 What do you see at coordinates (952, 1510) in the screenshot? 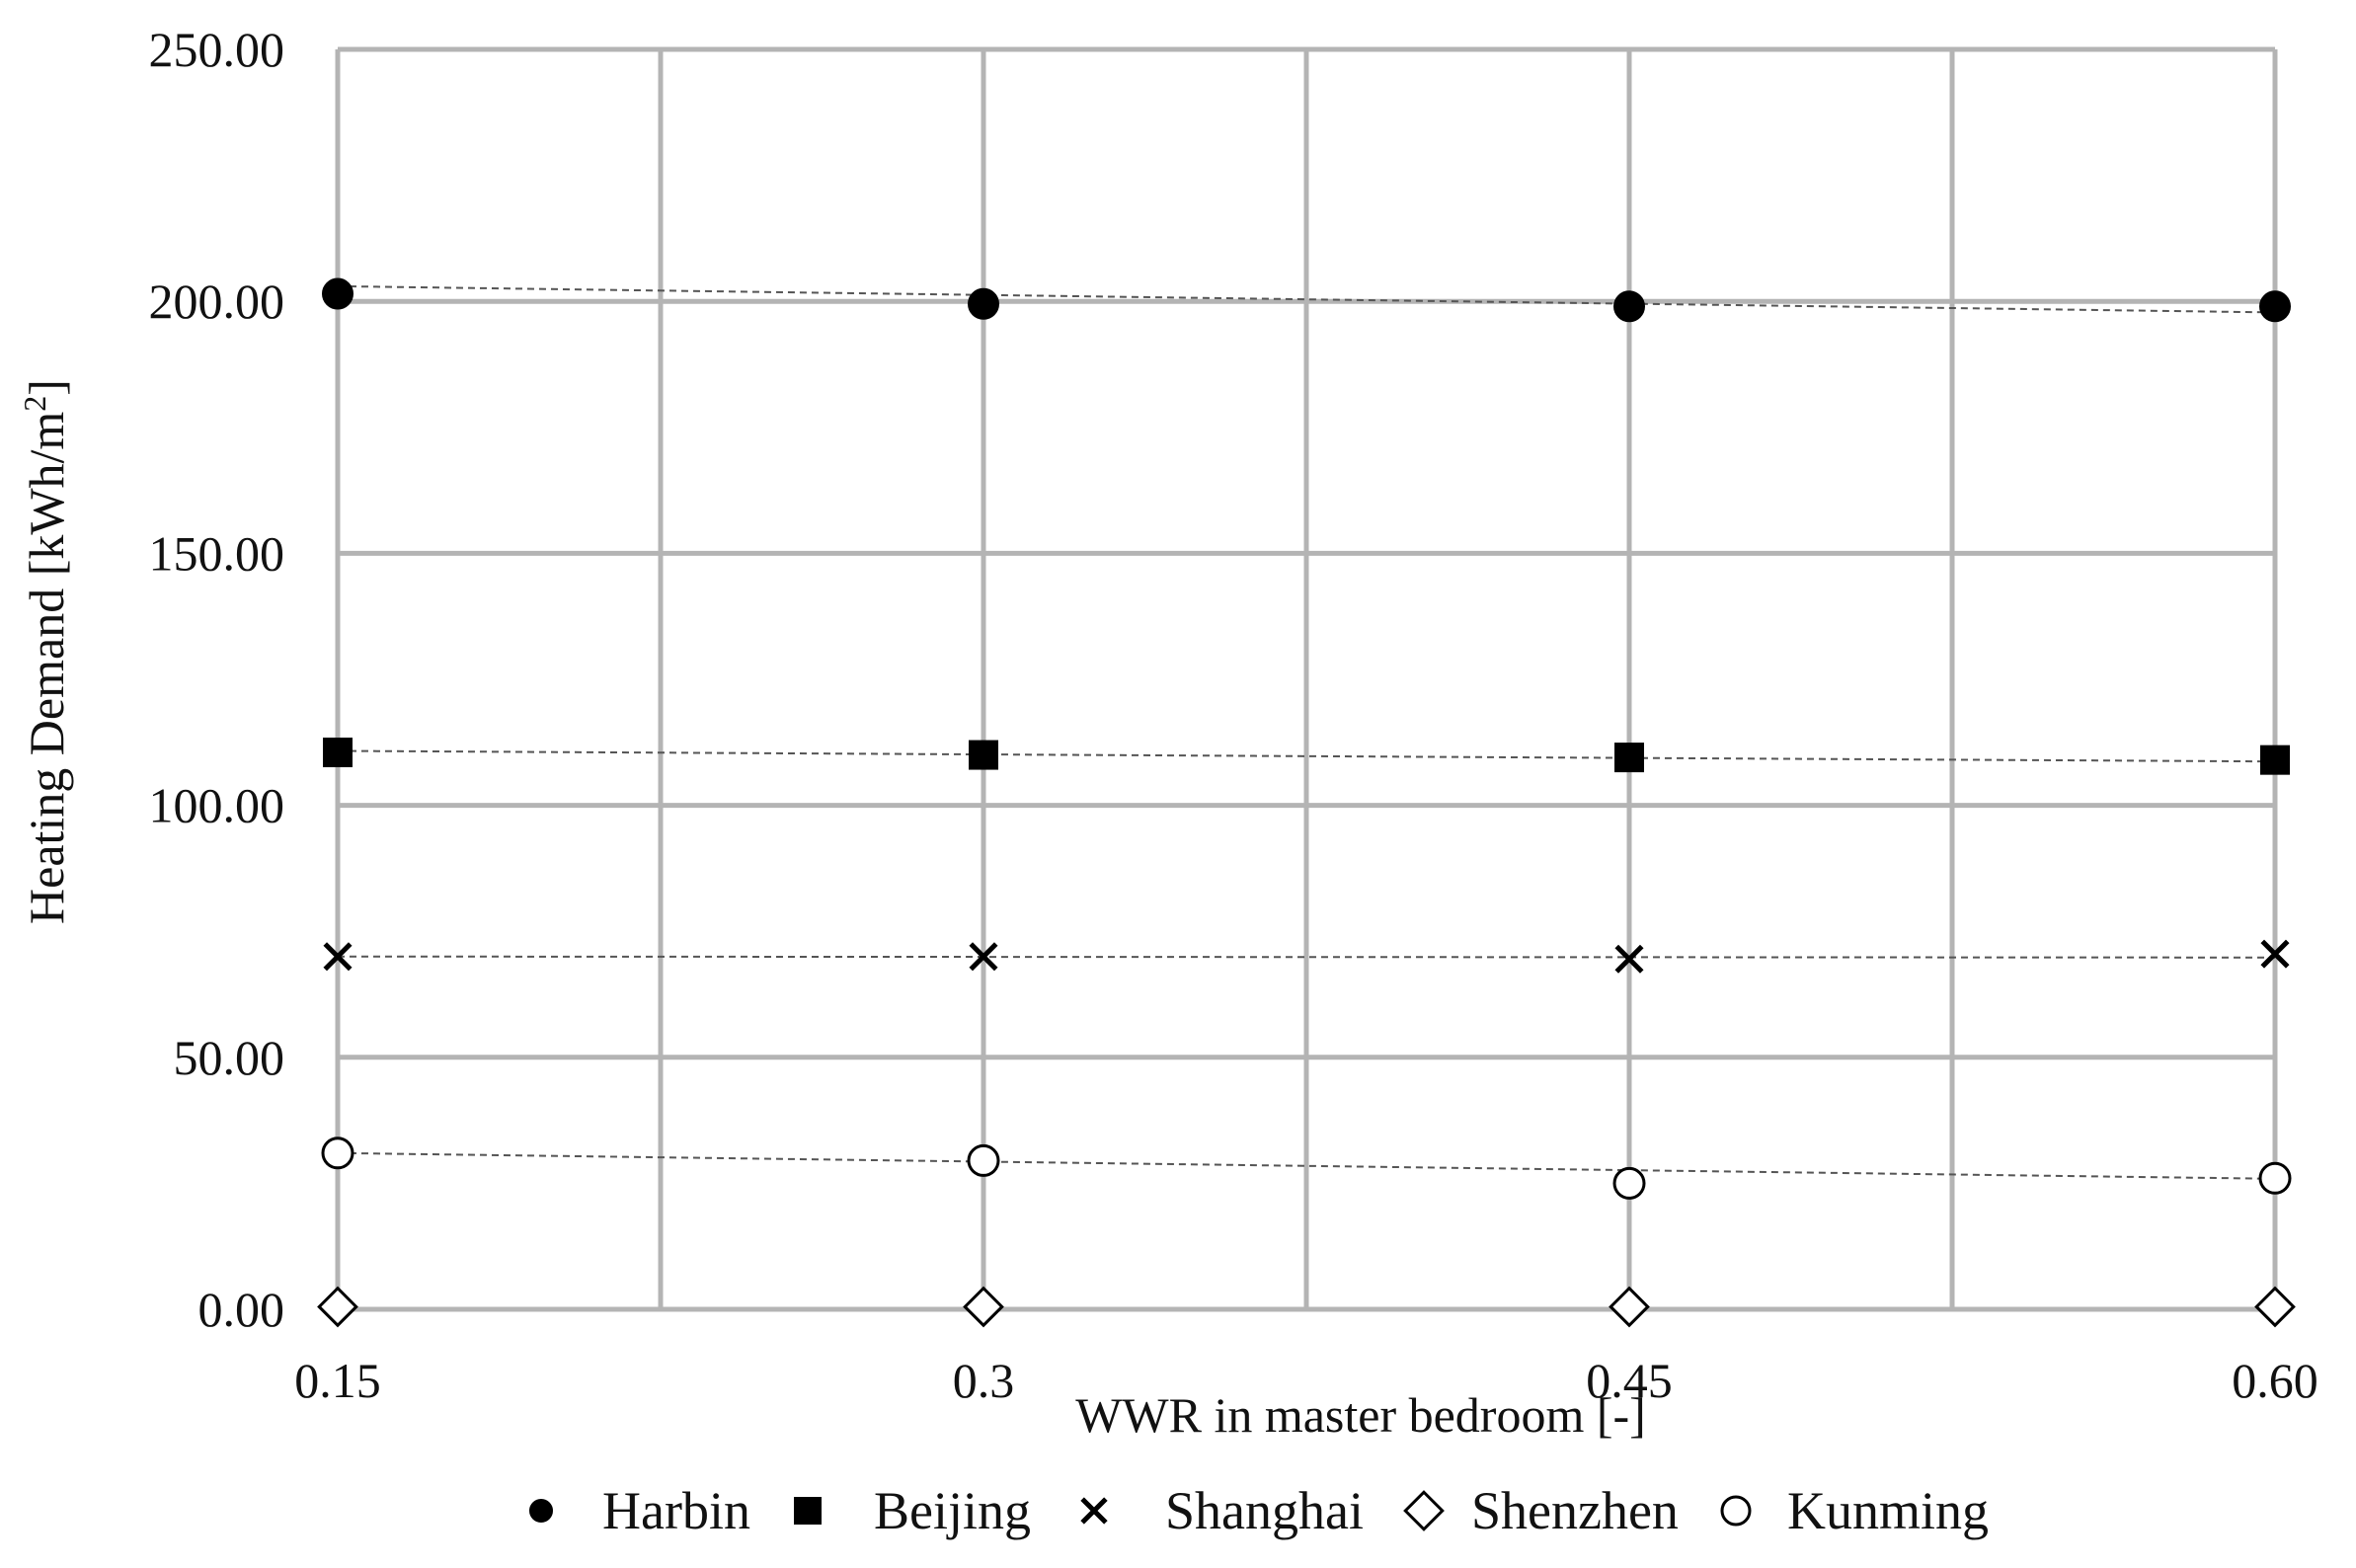
I see `legend-label-beijing: Beijing` at bounding box center [952, 1510].